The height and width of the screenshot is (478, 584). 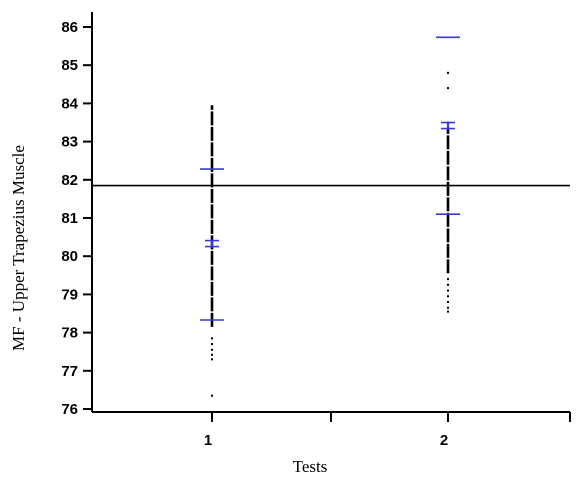 What do you see at coordinates (310, 466) in the screenshot?
I see `x-axis-title: Tests` at bounding box center [310, 466].